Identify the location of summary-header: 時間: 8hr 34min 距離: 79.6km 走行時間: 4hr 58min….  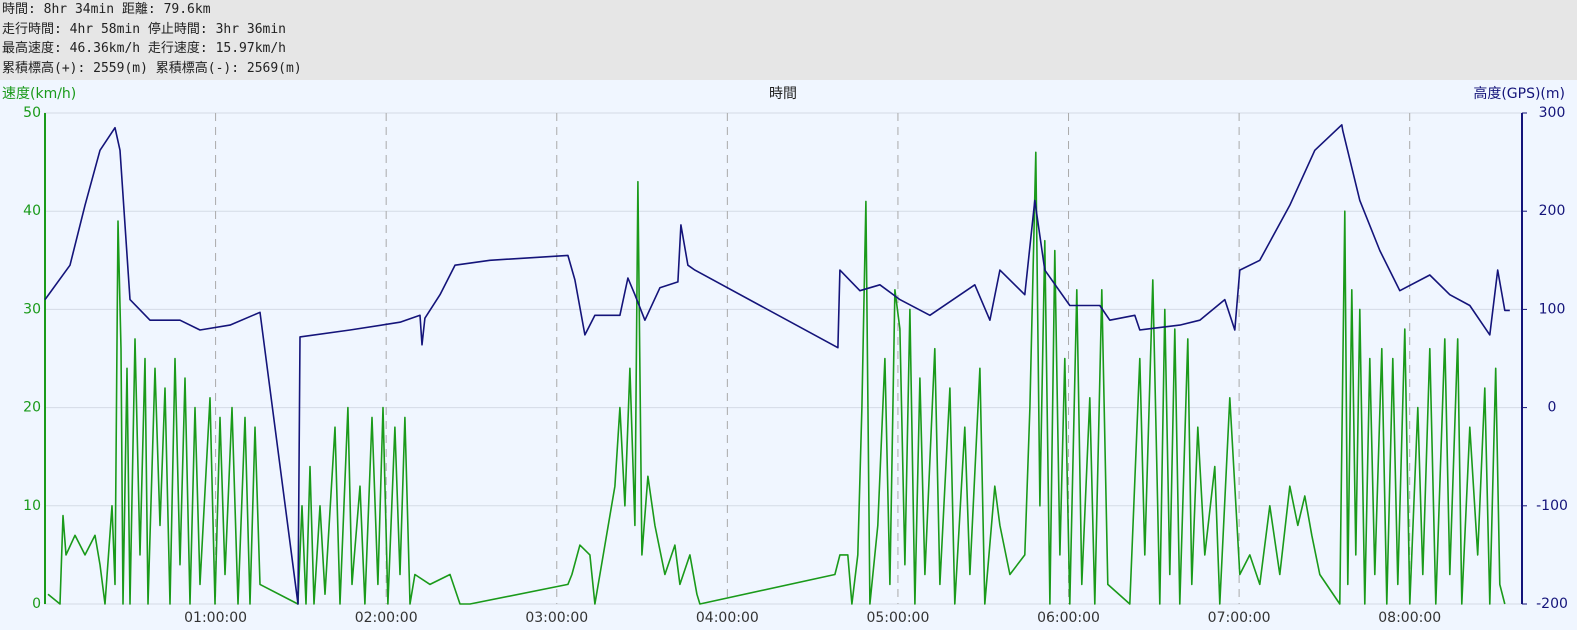
(788, 40).